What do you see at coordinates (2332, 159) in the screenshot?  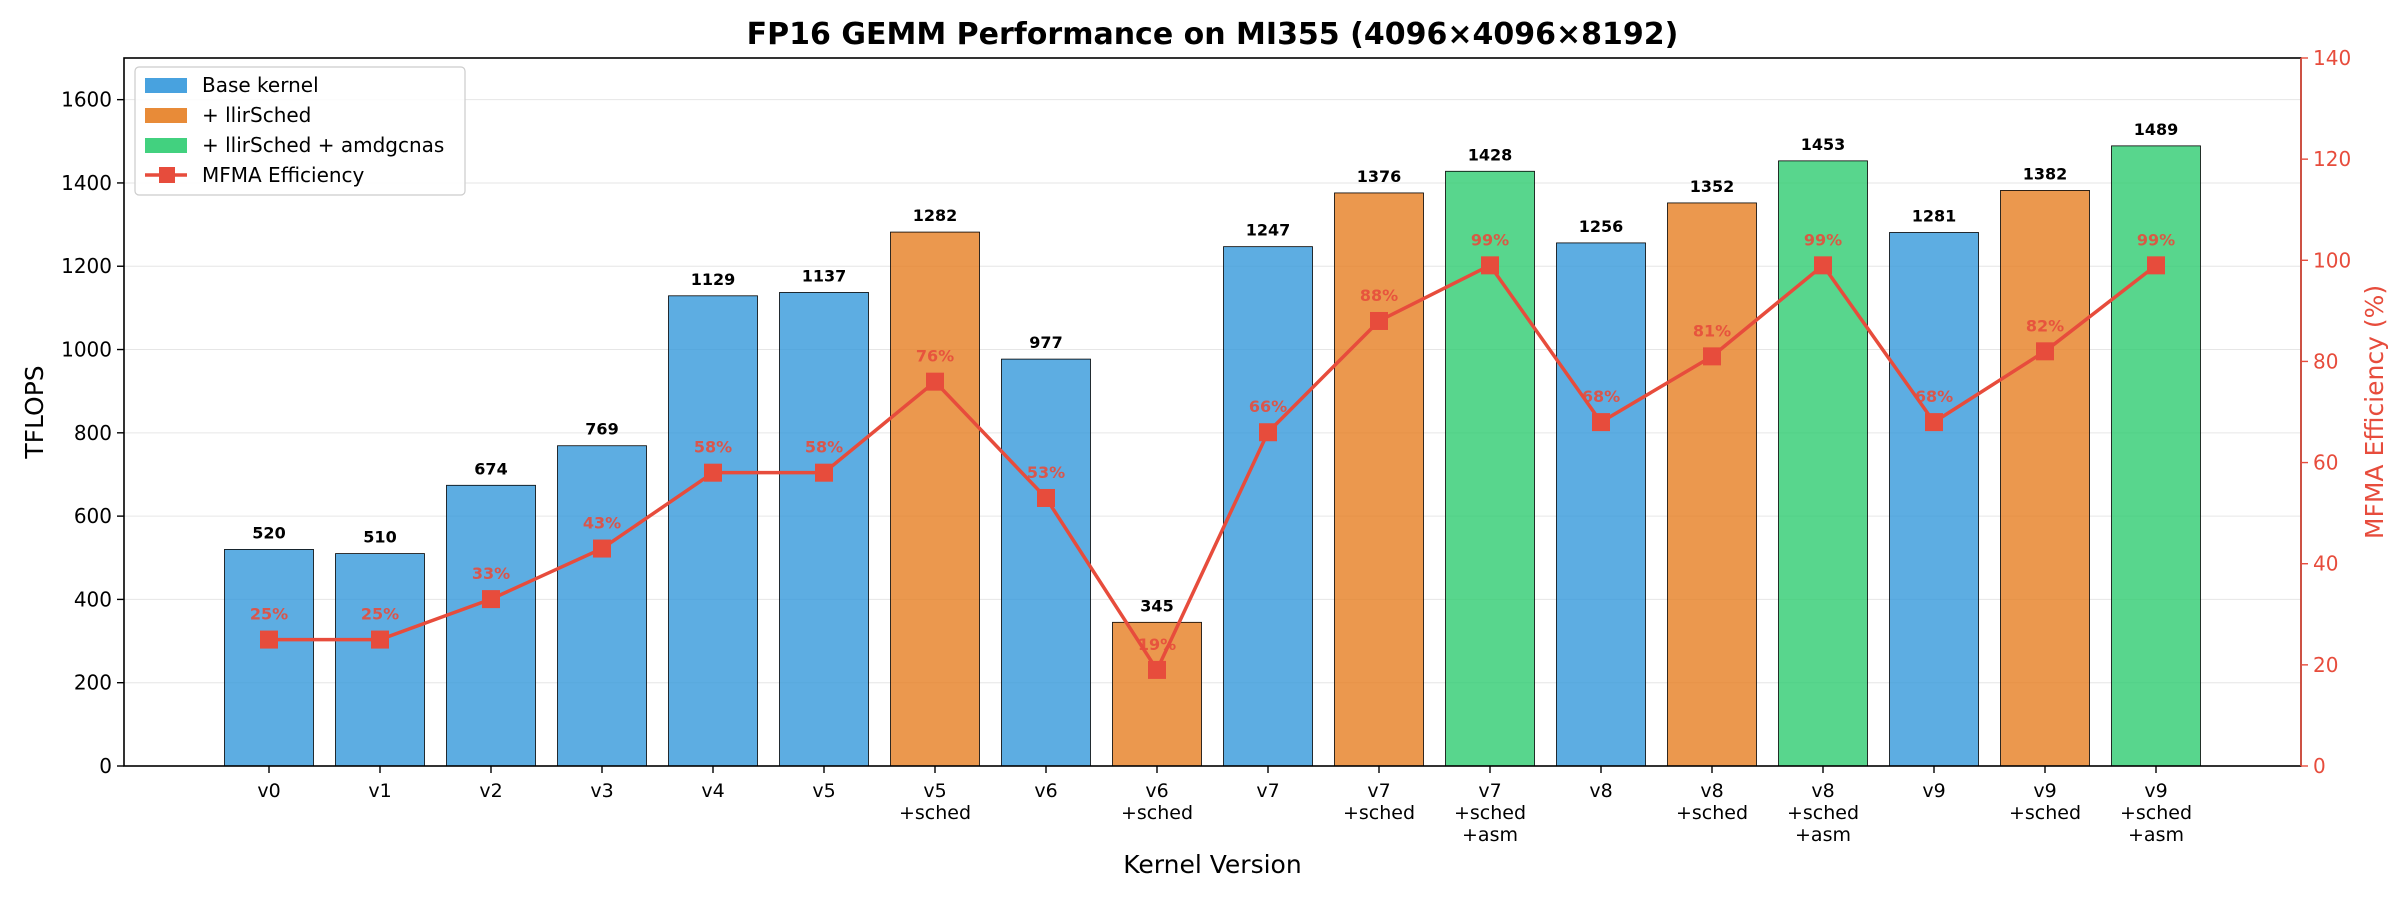 I see `y2-tick-label: 120` at bounding box center [2332, 159].